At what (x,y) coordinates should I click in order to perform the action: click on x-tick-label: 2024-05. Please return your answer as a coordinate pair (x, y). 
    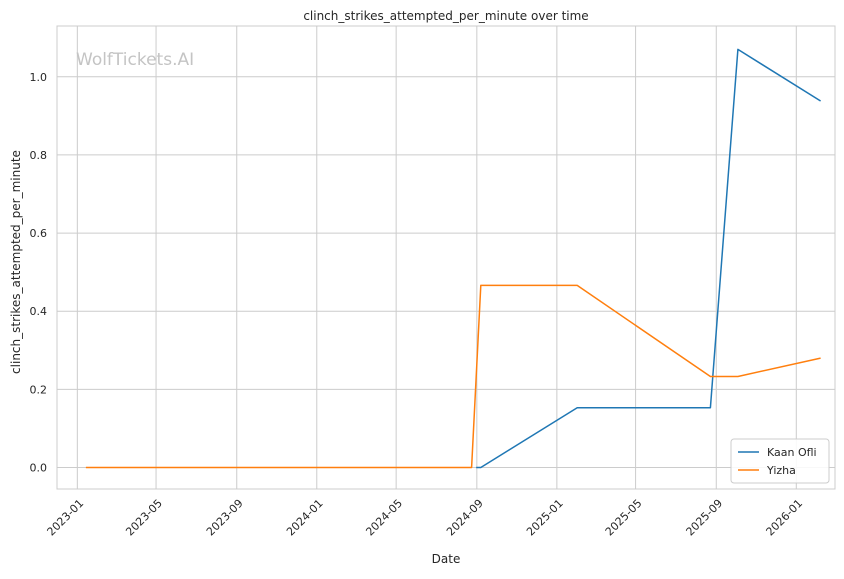
    Looking at the image, I should click on (384, 518).